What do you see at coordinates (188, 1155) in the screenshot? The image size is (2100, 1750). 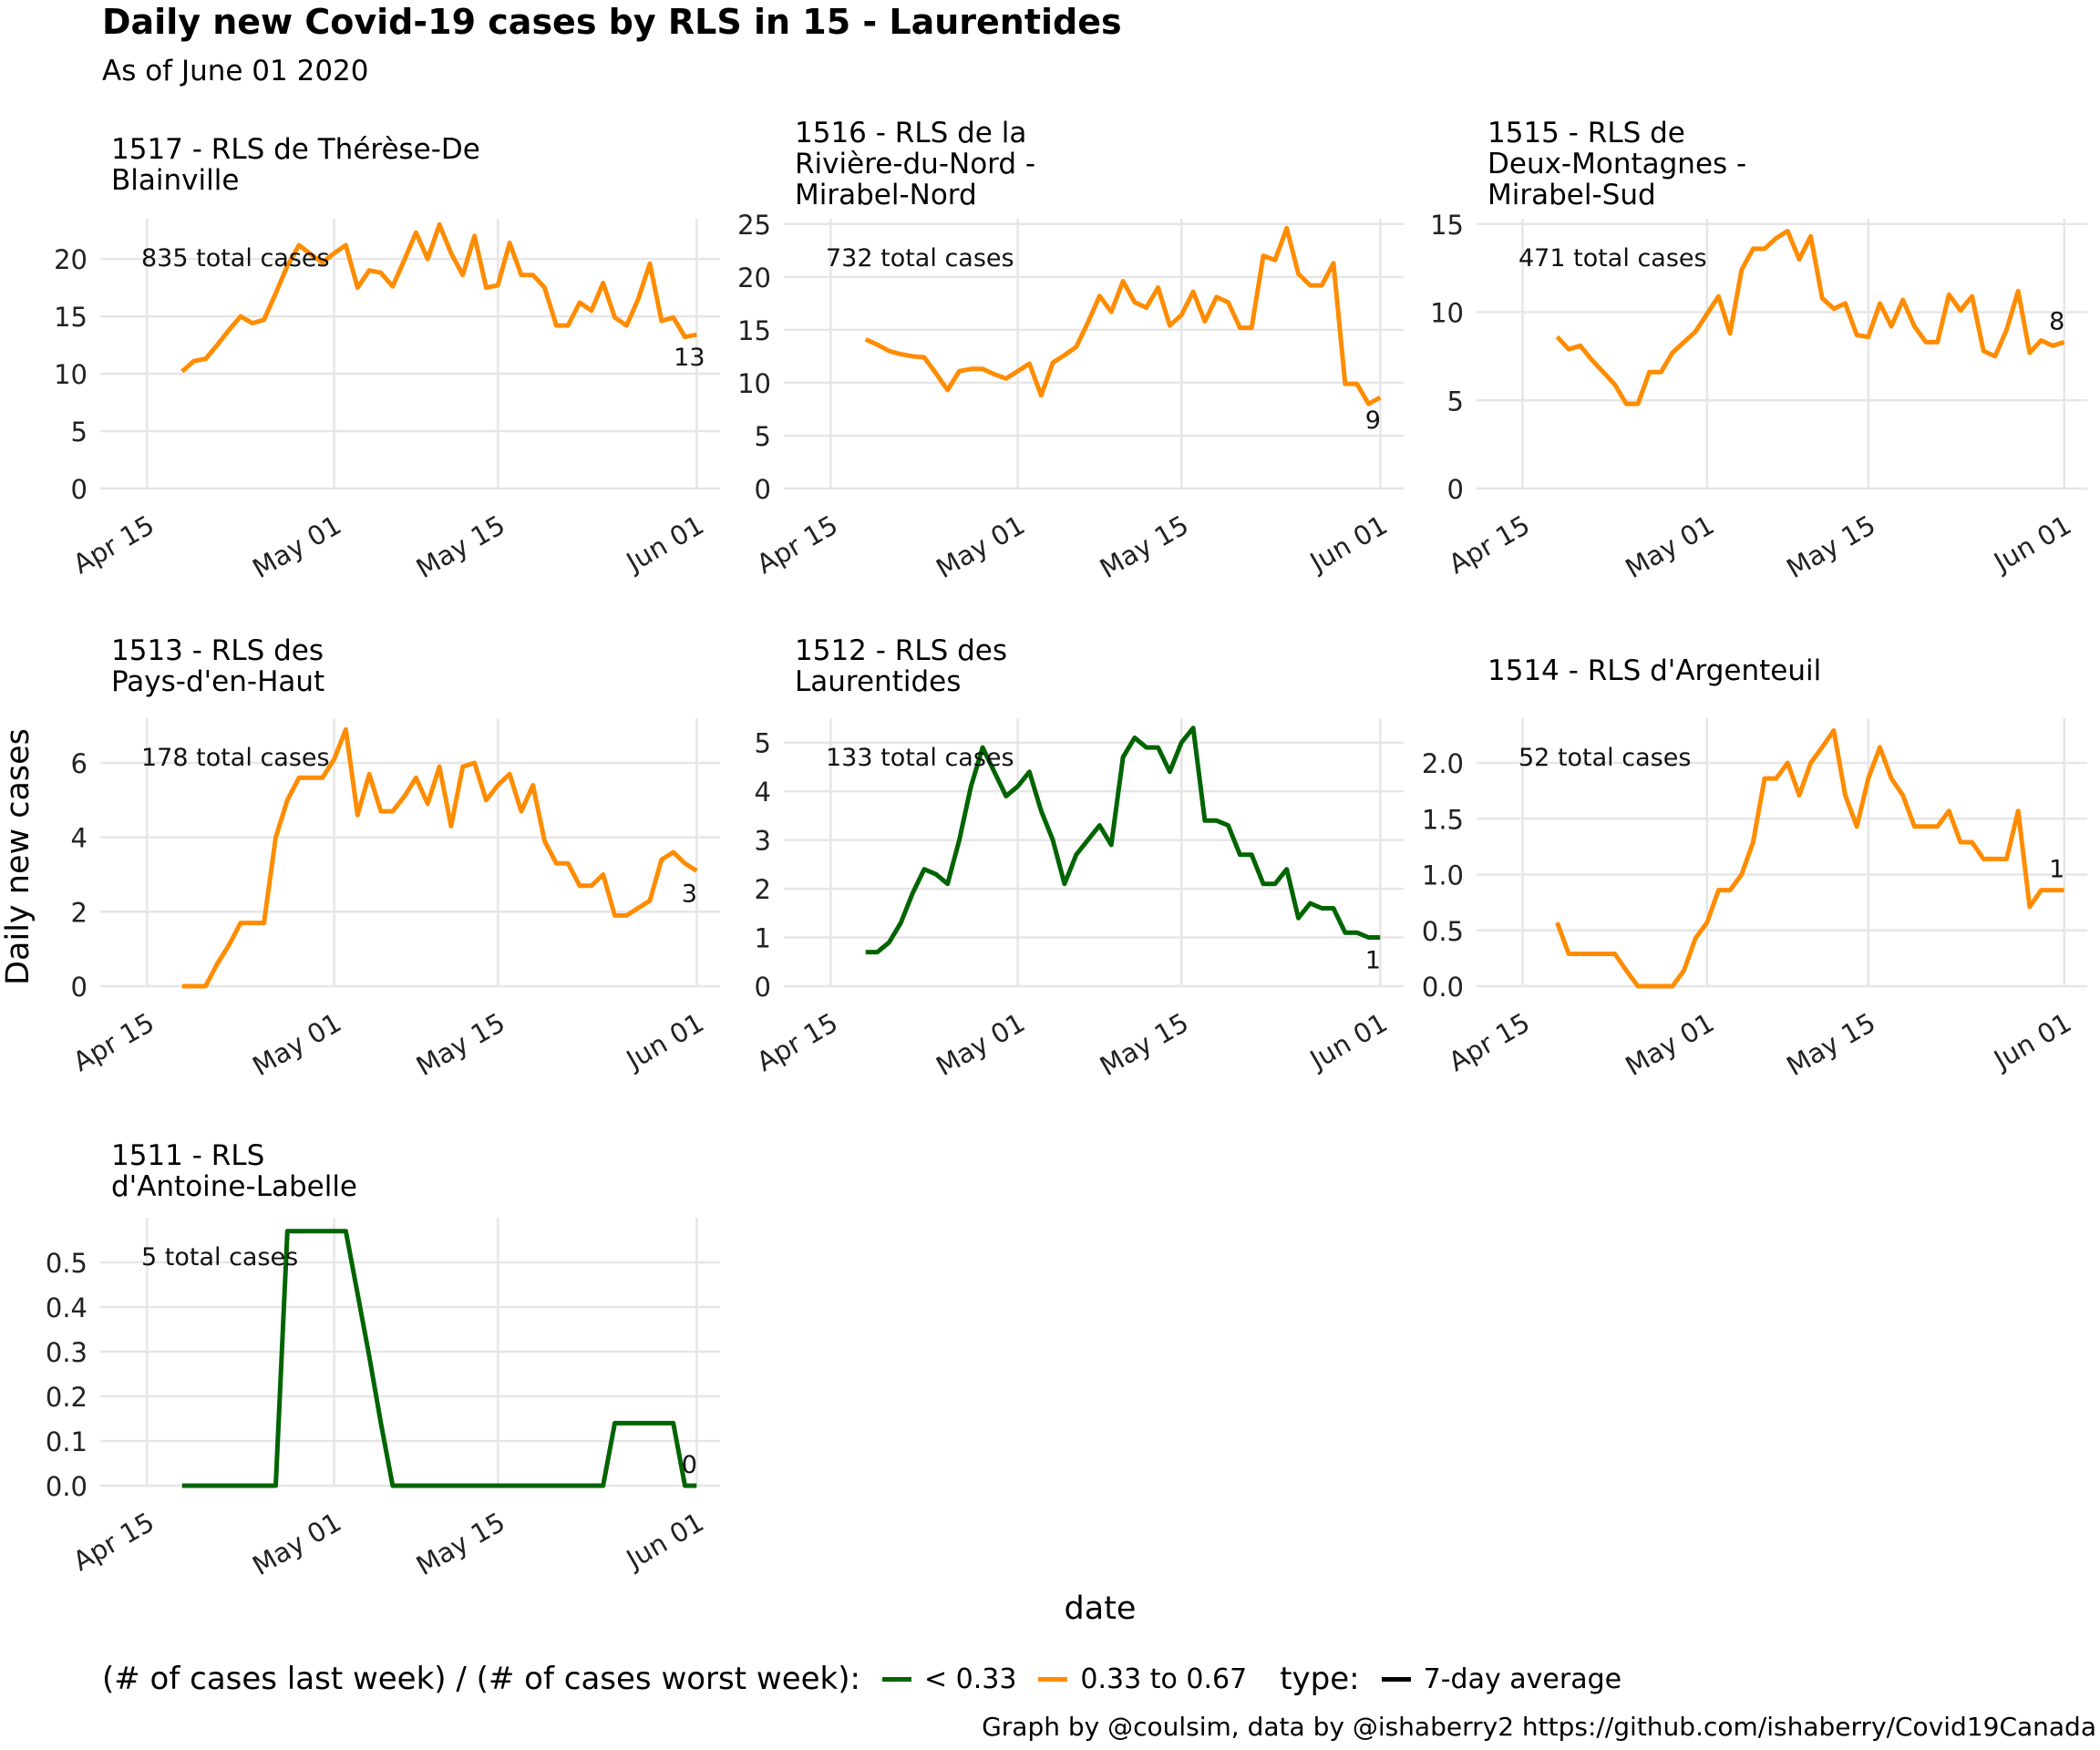 I see `facet-title: 1511 - RLS` at bounding box center [188, 1155].